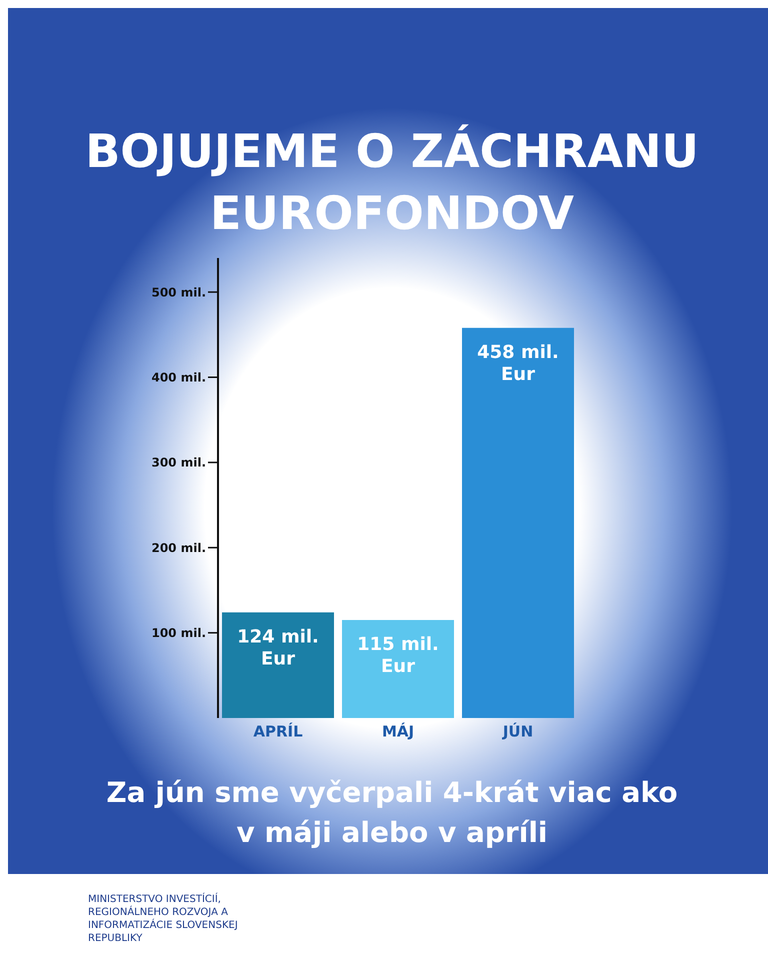  What do you see at coordinates (278, 731) in the screenshot?
I see `x-tick-label: APRÍL` at bounding box center [278, 731].